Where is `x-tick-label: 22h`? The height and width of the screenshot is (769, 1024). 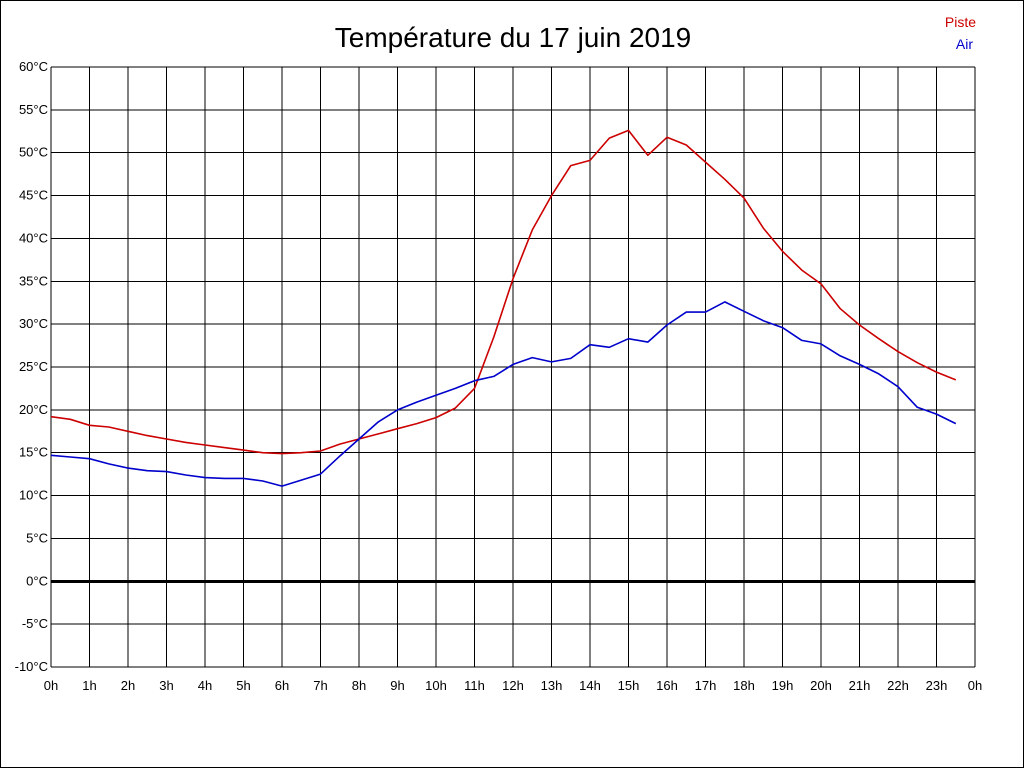
x-tick-label: 22h is located at coordinates (898, 685).